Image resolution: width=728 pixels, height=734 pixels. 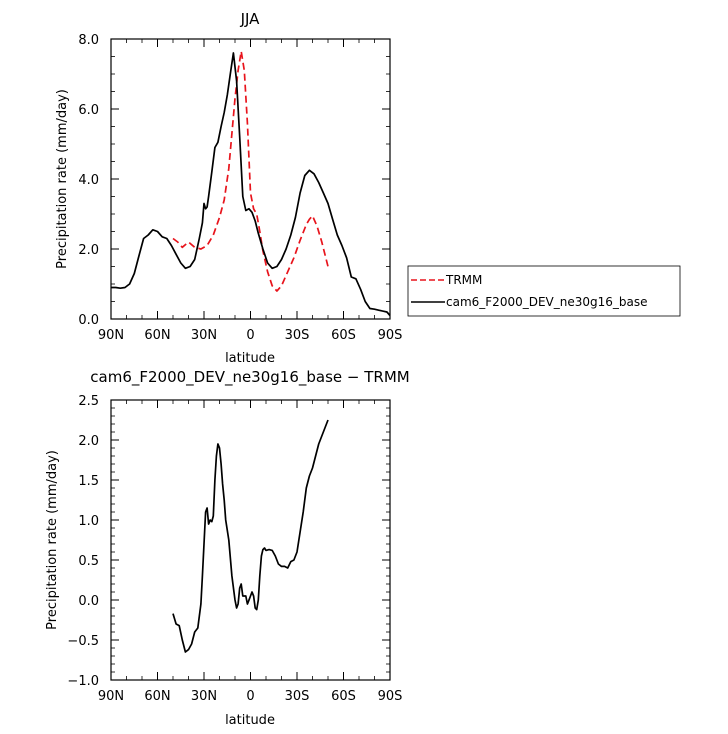 What do you see at coordinates (157, 335) in the screenshot?
I see `top-x-tick-label: 60N` at bounding box center [157, 335].